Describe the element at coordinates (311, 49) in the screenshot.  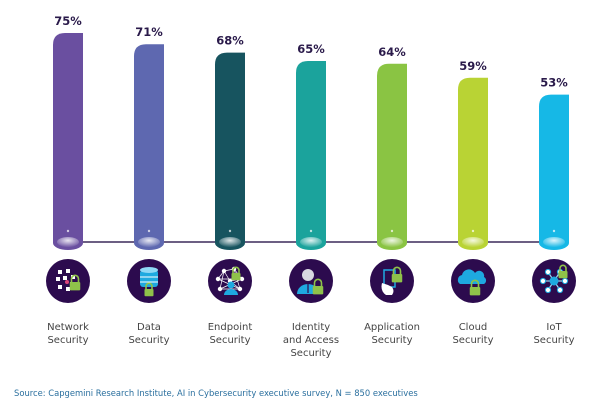
I see `value-label: 65%` at that location.